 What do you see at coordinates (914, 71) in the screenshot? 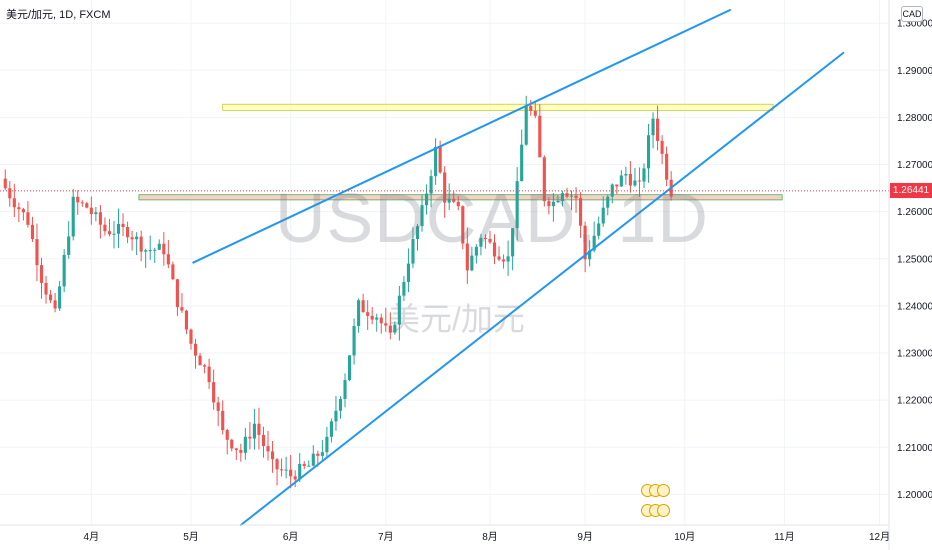
I see `price-tick-label: 1.29000` at bounding box center [914, 71].